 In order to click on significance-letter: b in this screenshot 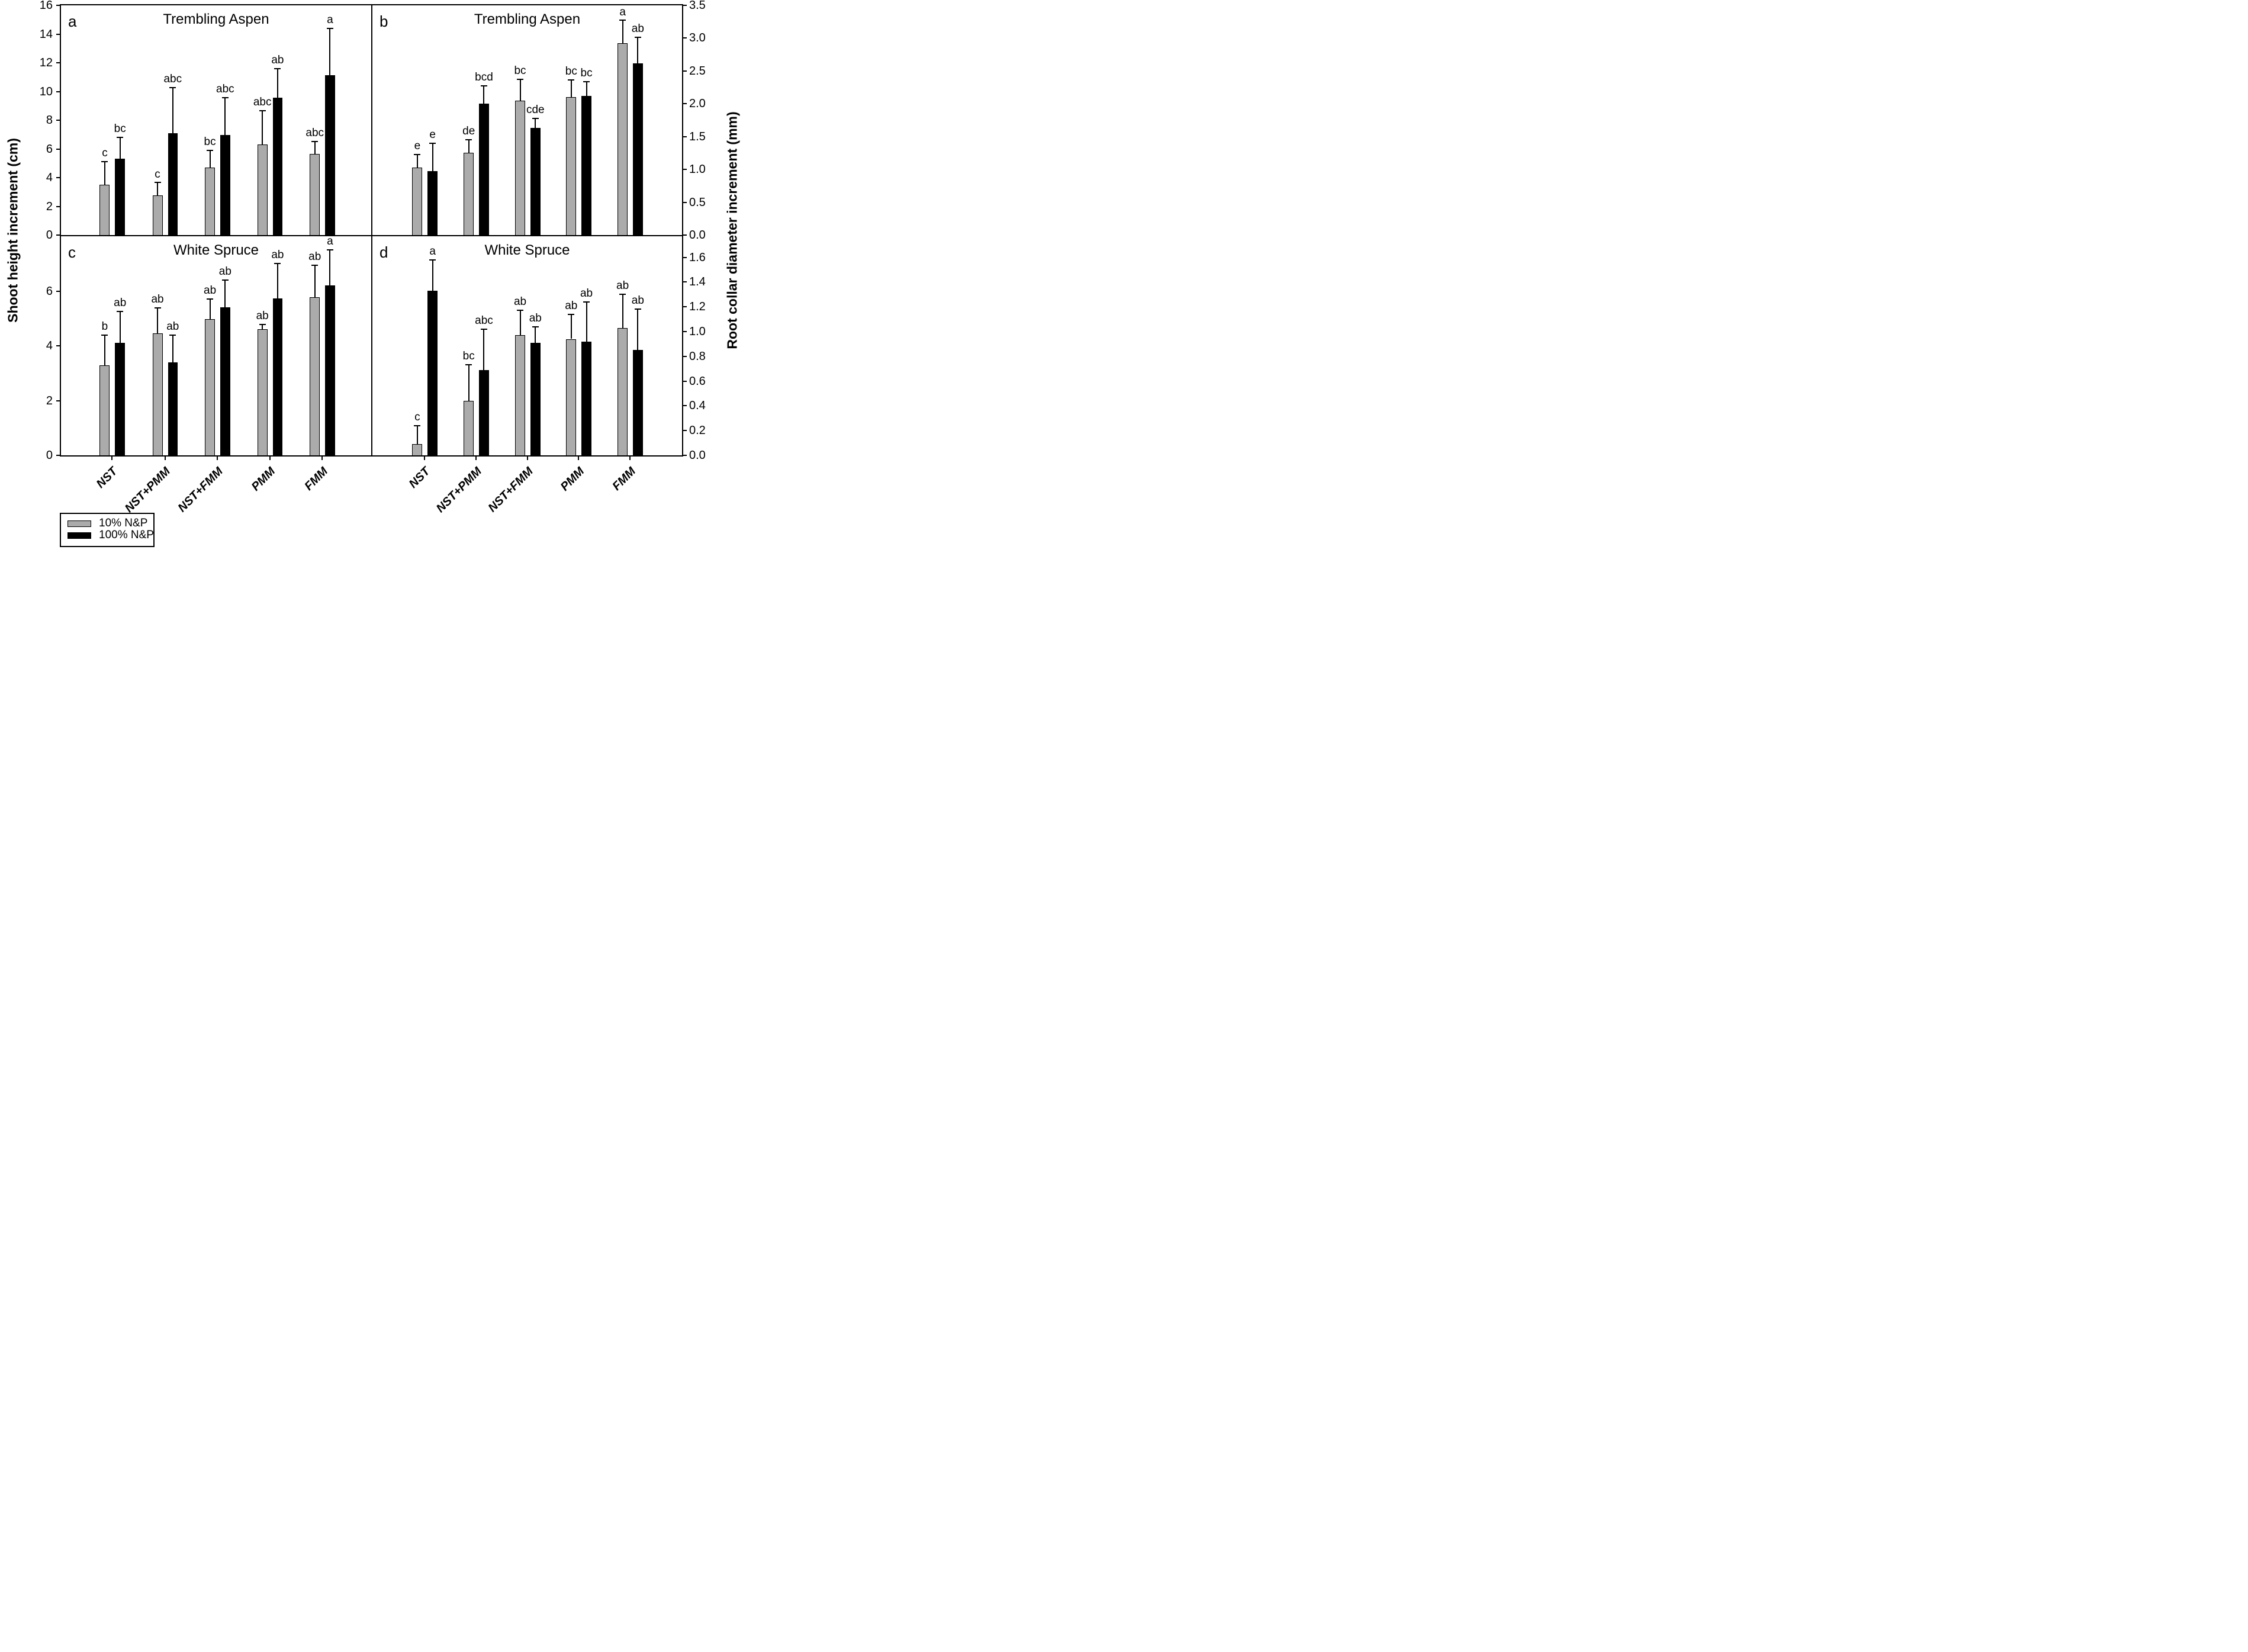, I will do `click(104, 326)`.